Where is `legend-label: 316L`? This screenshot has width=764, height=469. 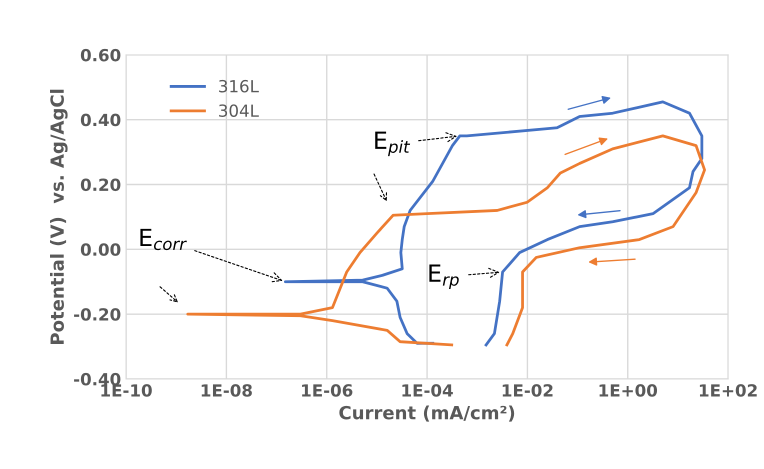
legend-label: 316L is located at coordinates (239, 86).